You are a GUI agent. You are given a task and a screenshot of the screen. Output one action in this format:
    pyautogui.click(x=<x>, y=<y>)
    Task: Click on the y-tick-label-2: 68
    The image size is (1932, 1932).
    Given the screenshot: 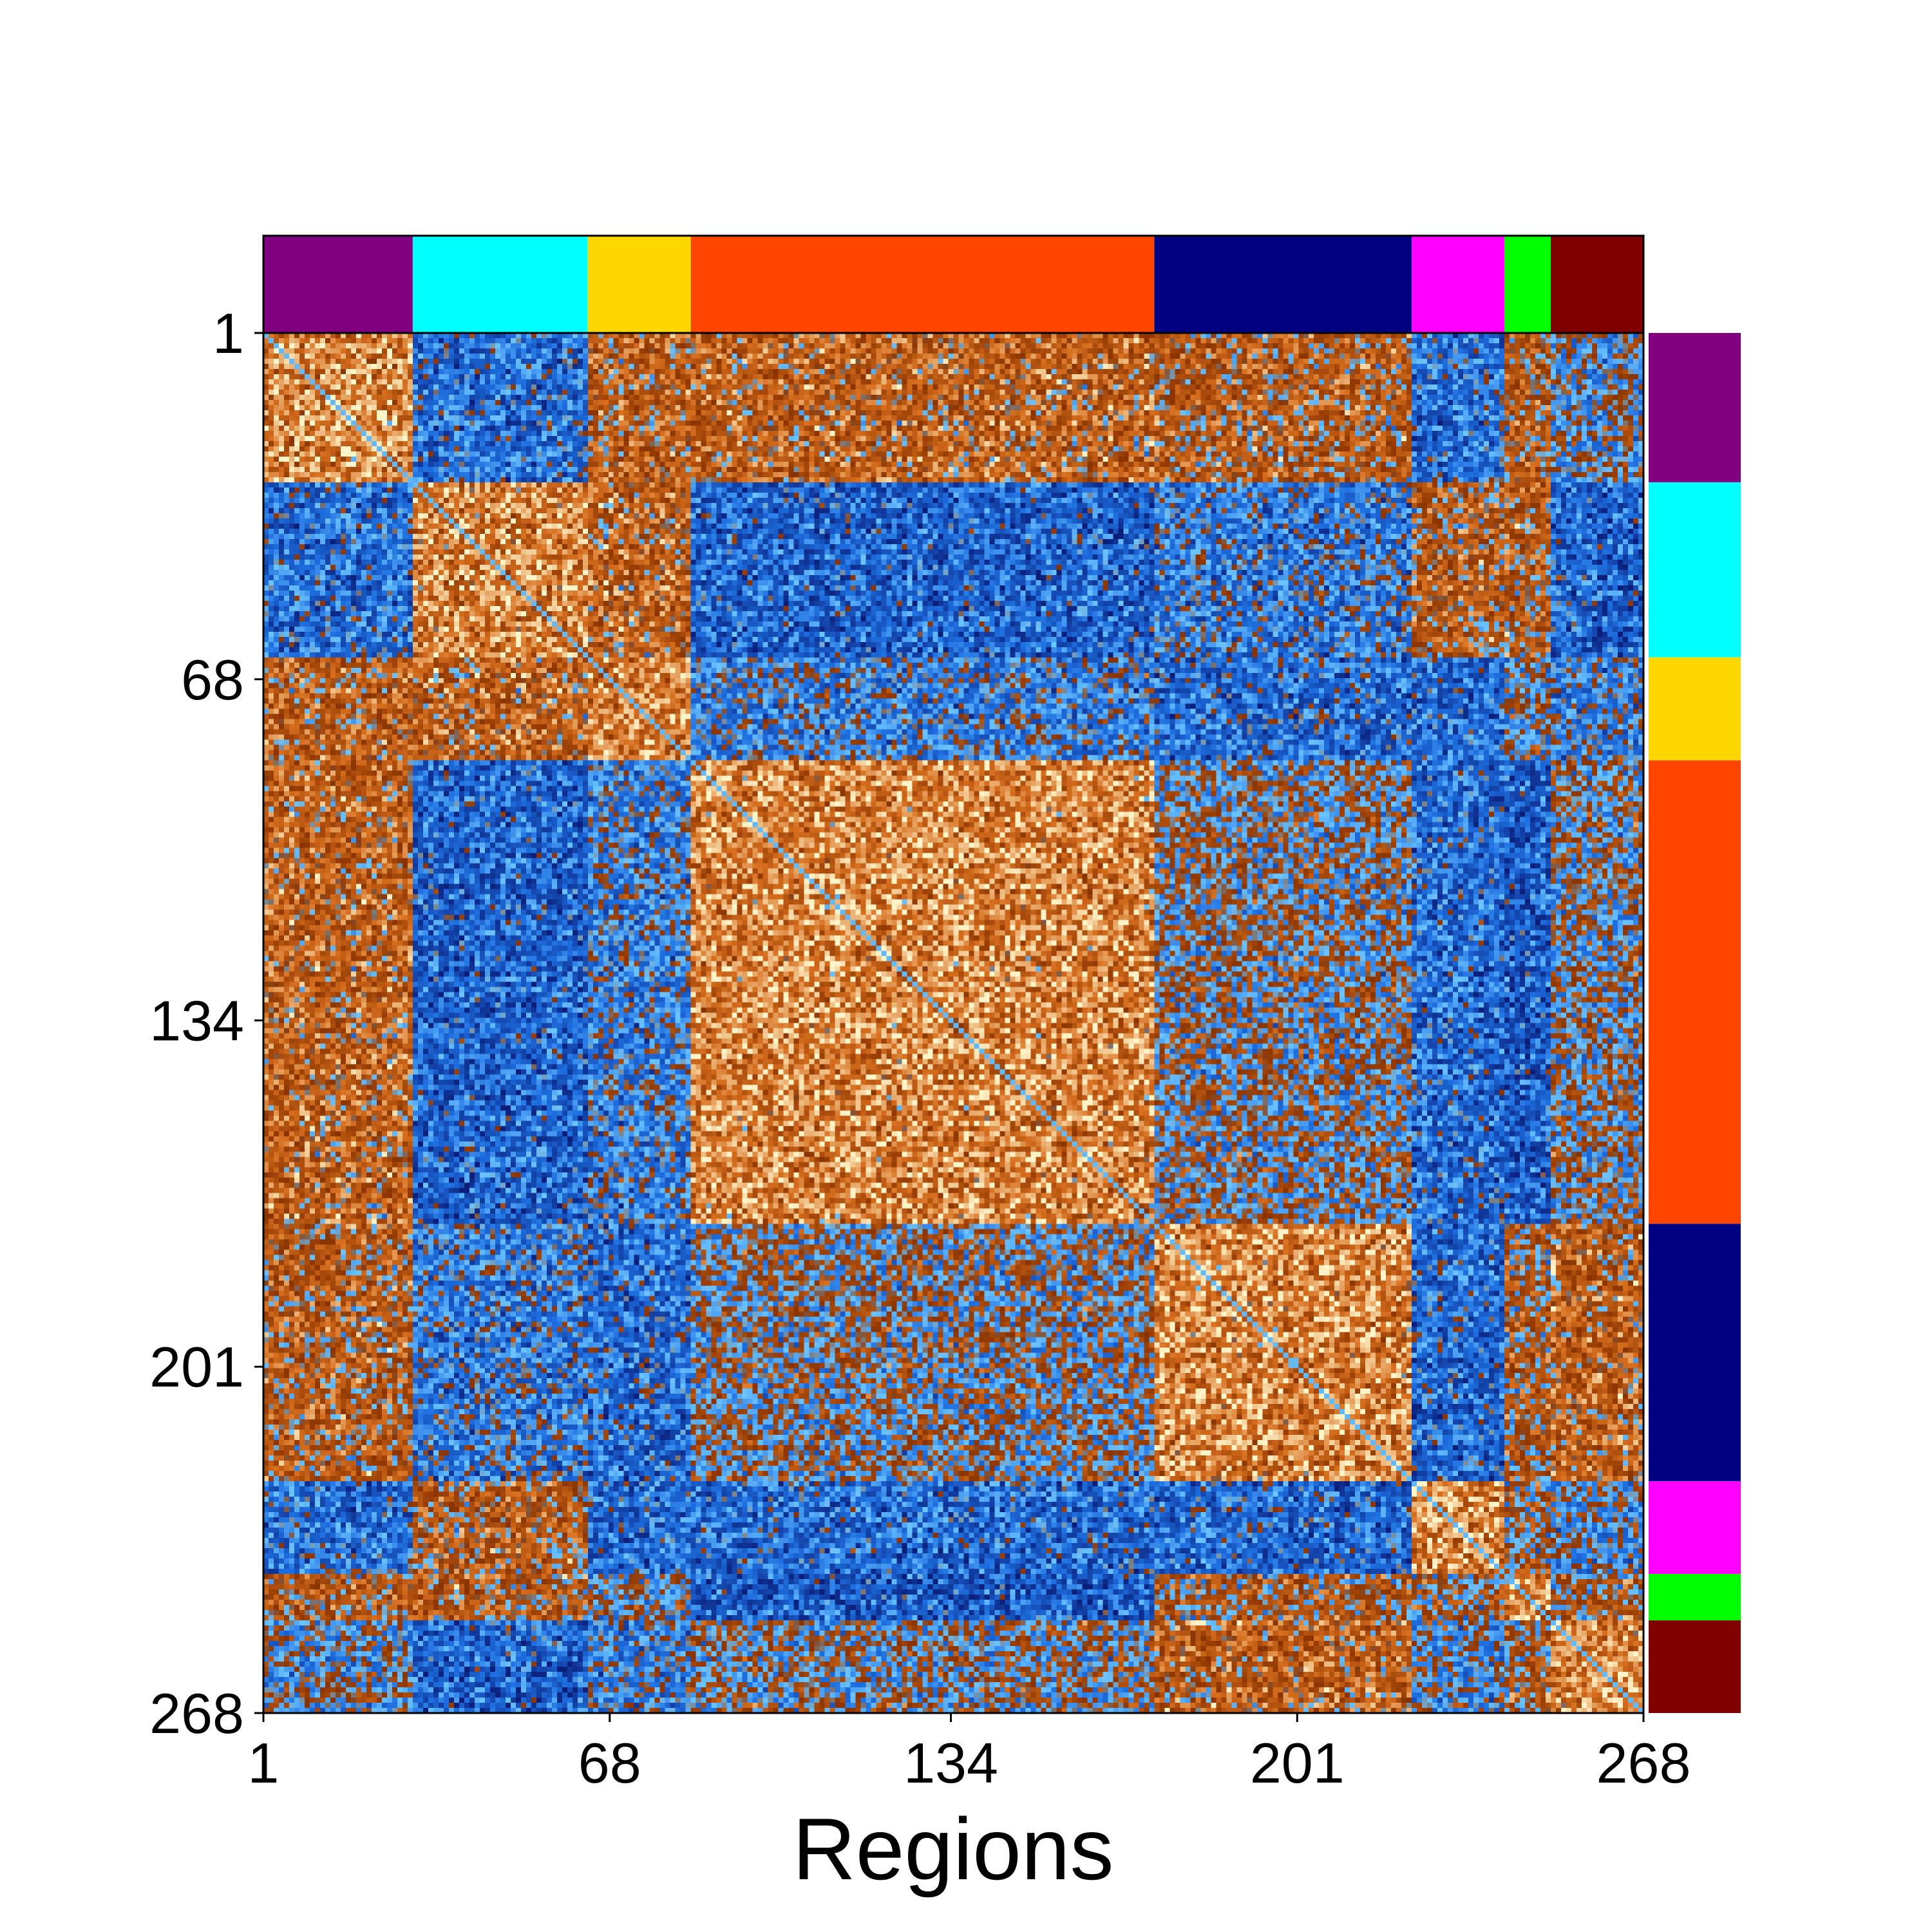 What is the action you would take?
    pyautogui.click(x=213, y=680)
    